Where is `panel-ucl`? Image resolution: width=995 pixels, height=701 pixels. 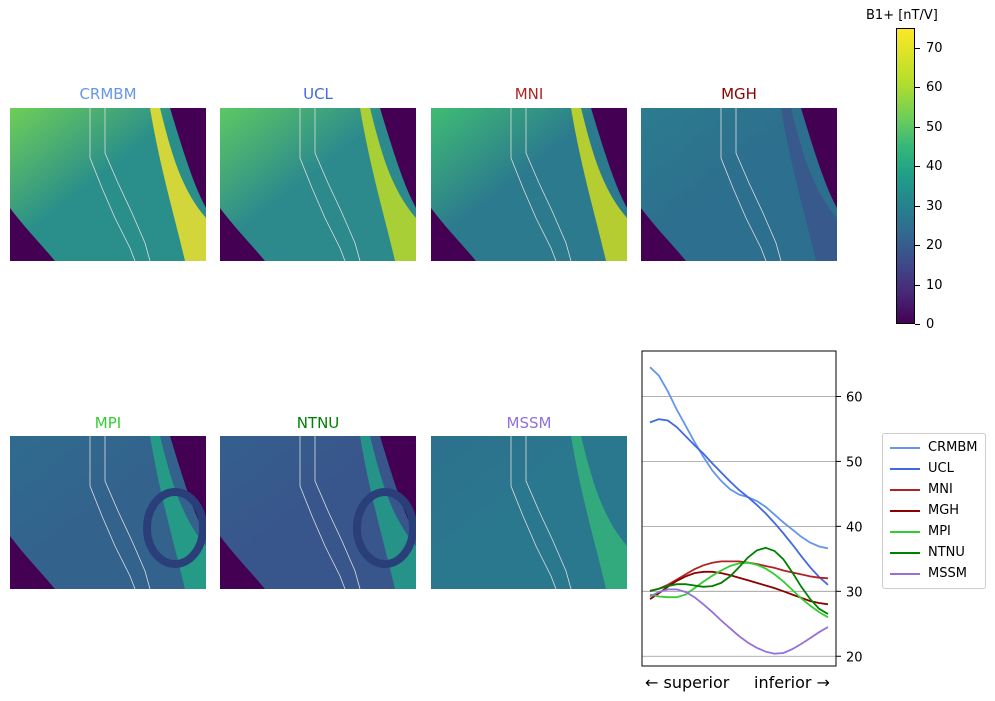 panel-ucl is located at coordinates (318, 184).